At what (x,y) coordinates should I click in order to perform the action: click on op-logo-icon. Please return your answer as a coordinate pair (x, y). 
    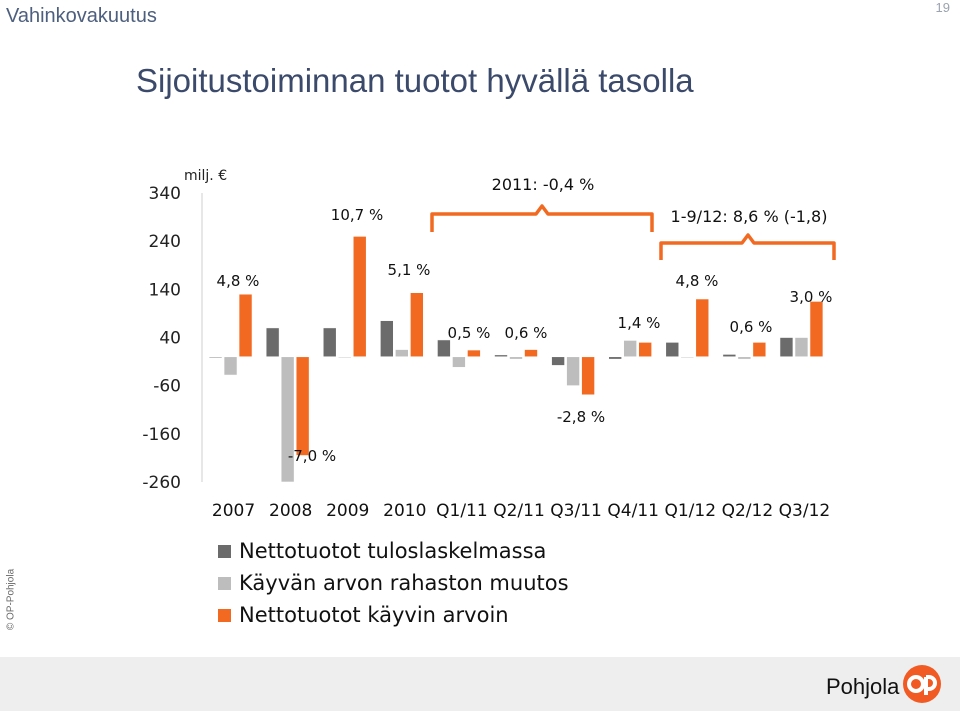
    Looking at the image, I should click on (922, 684).